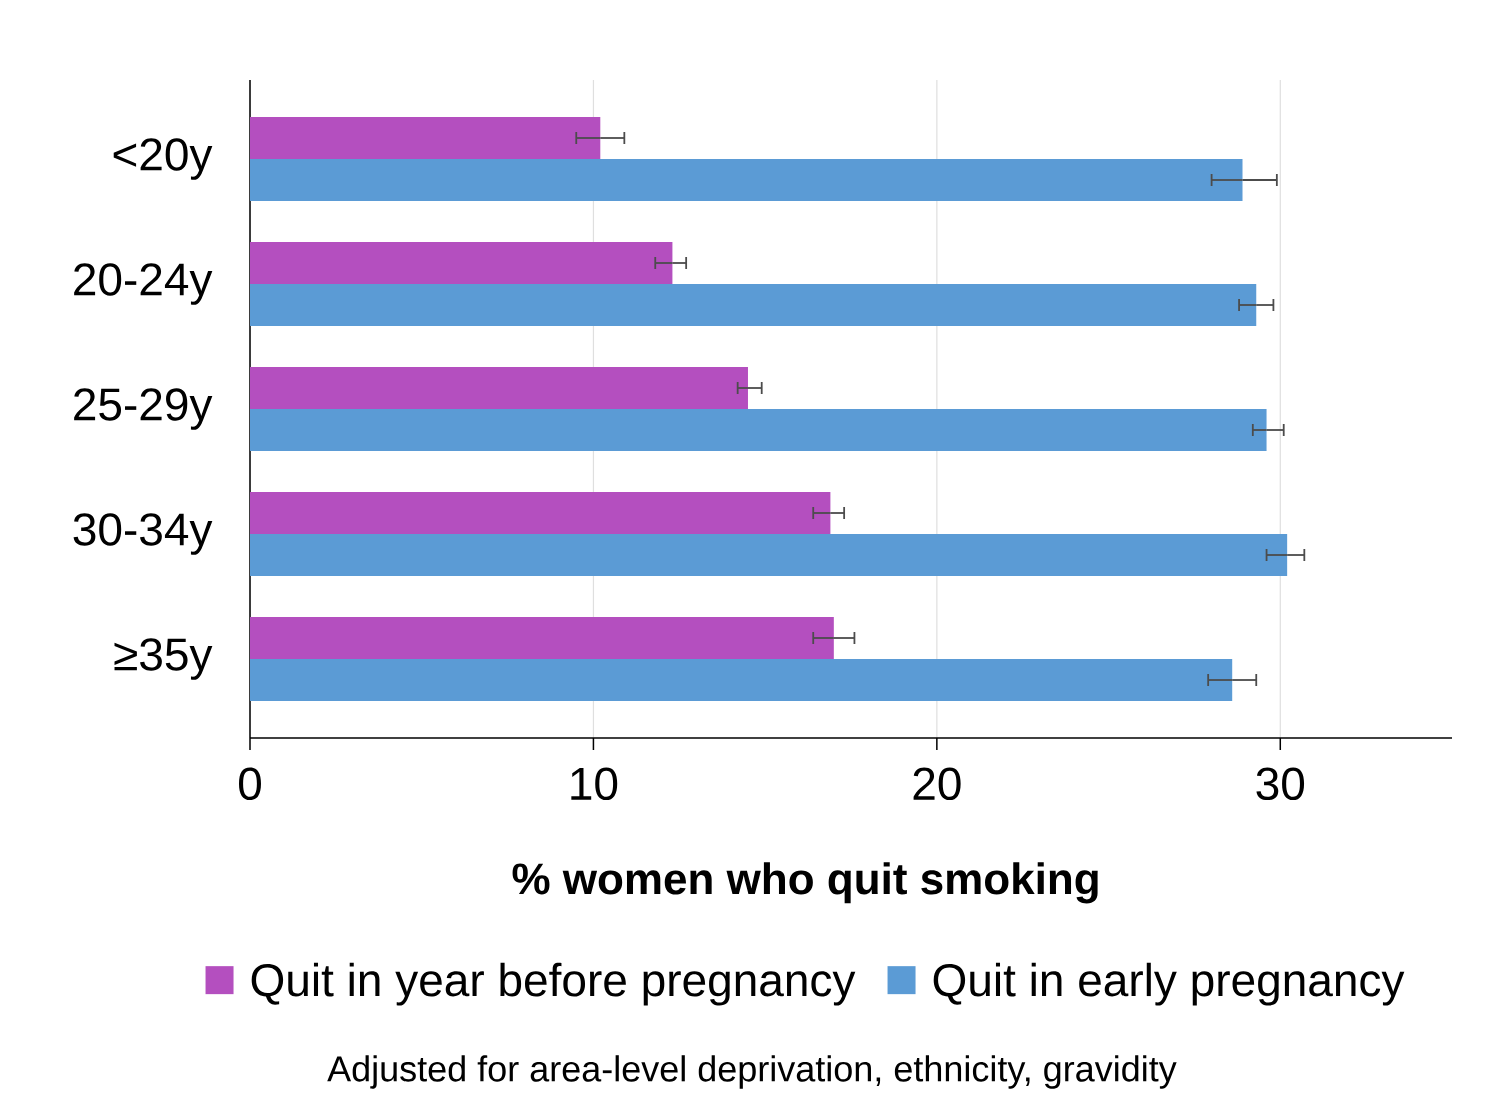 The width and height of the screenshot is (1509, 1101). What do you see at coordinates (553, 984) in the screenshot?
I see `legend-label: Quit in year before pregnancy` at bounding box center [553, 984].